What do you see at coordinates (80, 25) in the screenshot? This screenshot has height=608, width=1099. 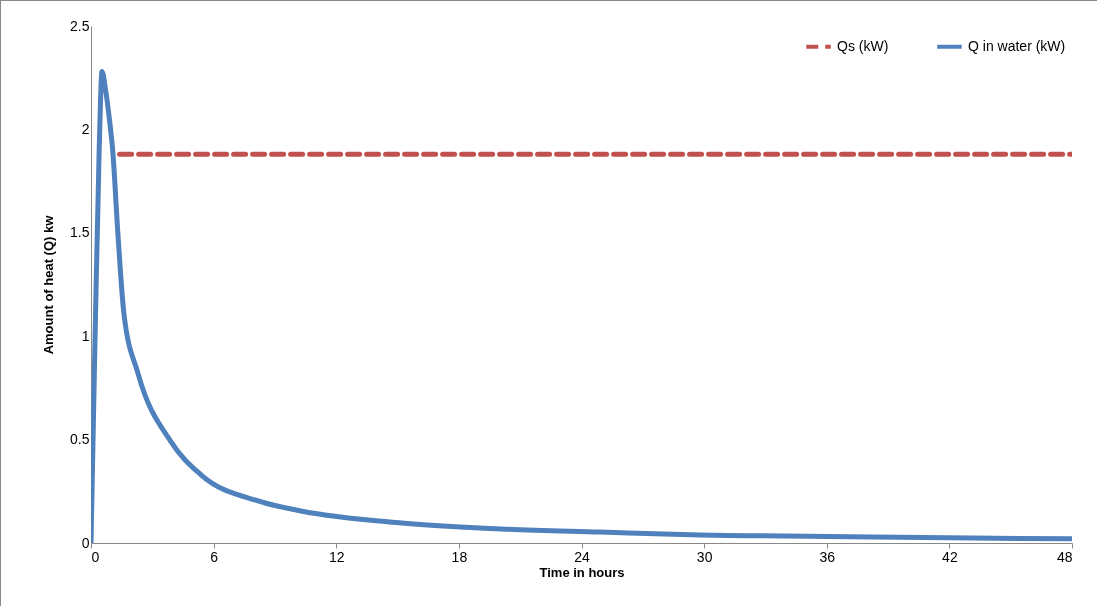 I see `y-tick-label: 2.5` at bounding box center [80, 25].